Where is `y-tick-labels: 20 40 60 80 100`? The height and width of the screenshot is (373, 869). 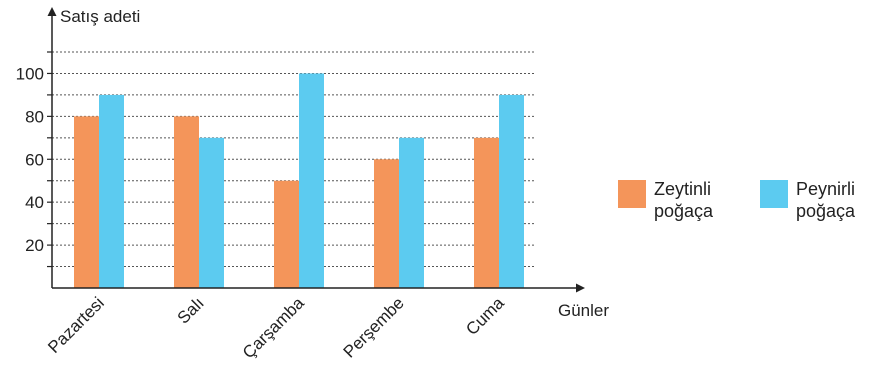
y-tick-labels: 20 40 60 80 100 is located at coordinates (30, 159).